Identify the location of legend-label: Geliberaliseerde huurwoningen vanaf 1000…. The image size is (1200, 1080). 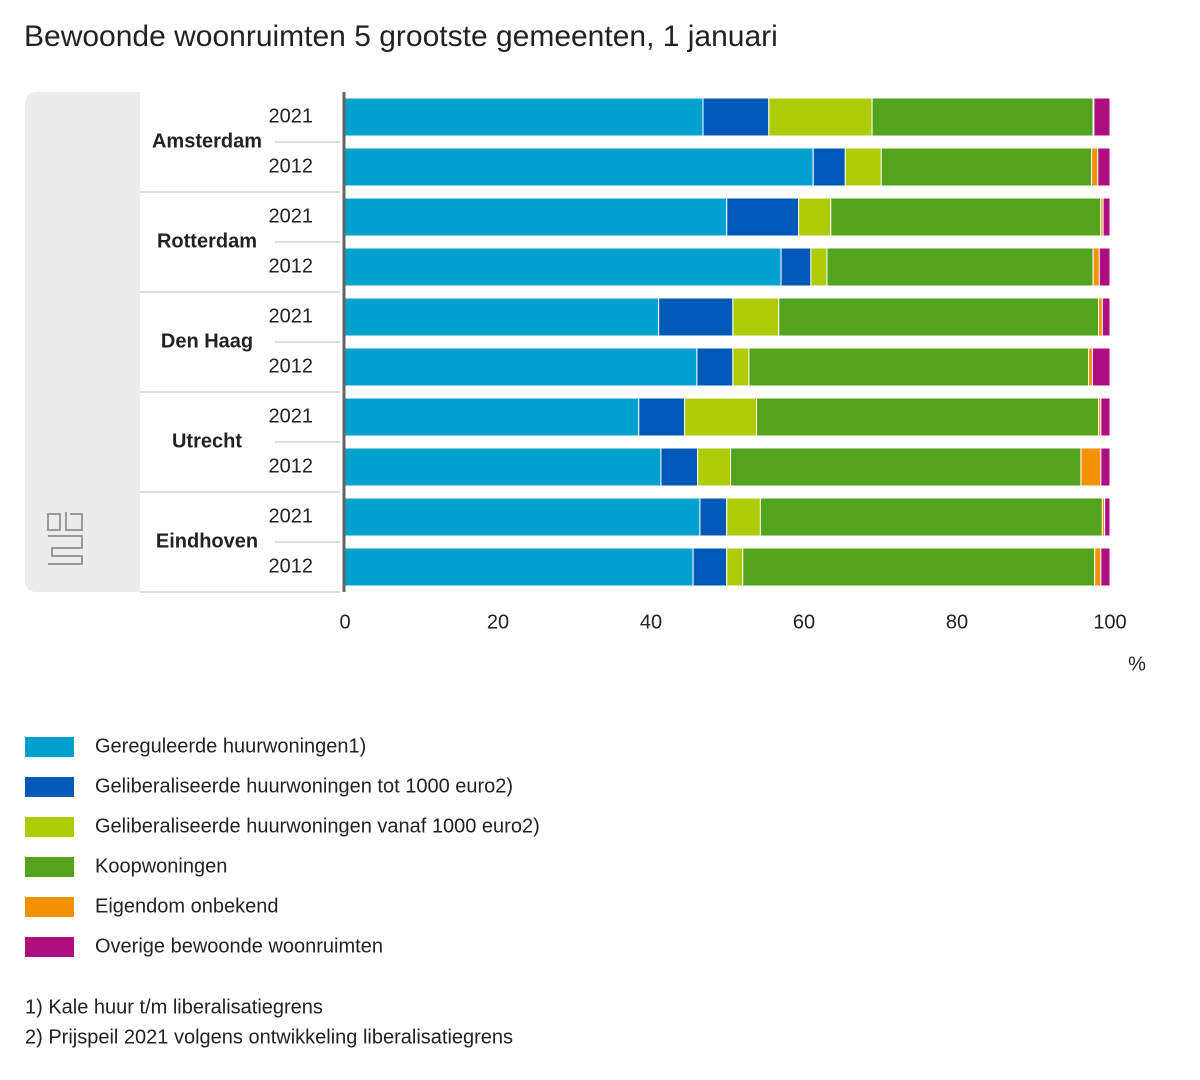
(317, 826).